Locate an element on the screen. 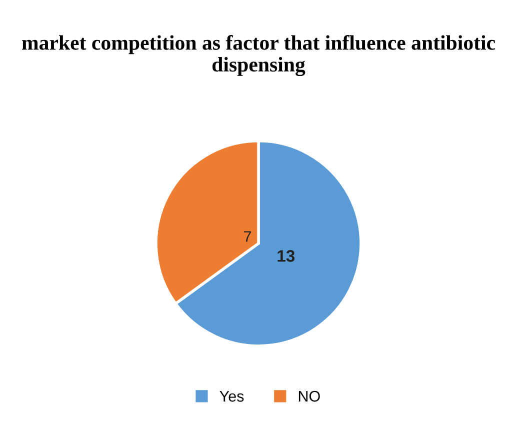 This screenshot has height=427, width=517. legend-label: Yes is located at coordinates (232, 396).